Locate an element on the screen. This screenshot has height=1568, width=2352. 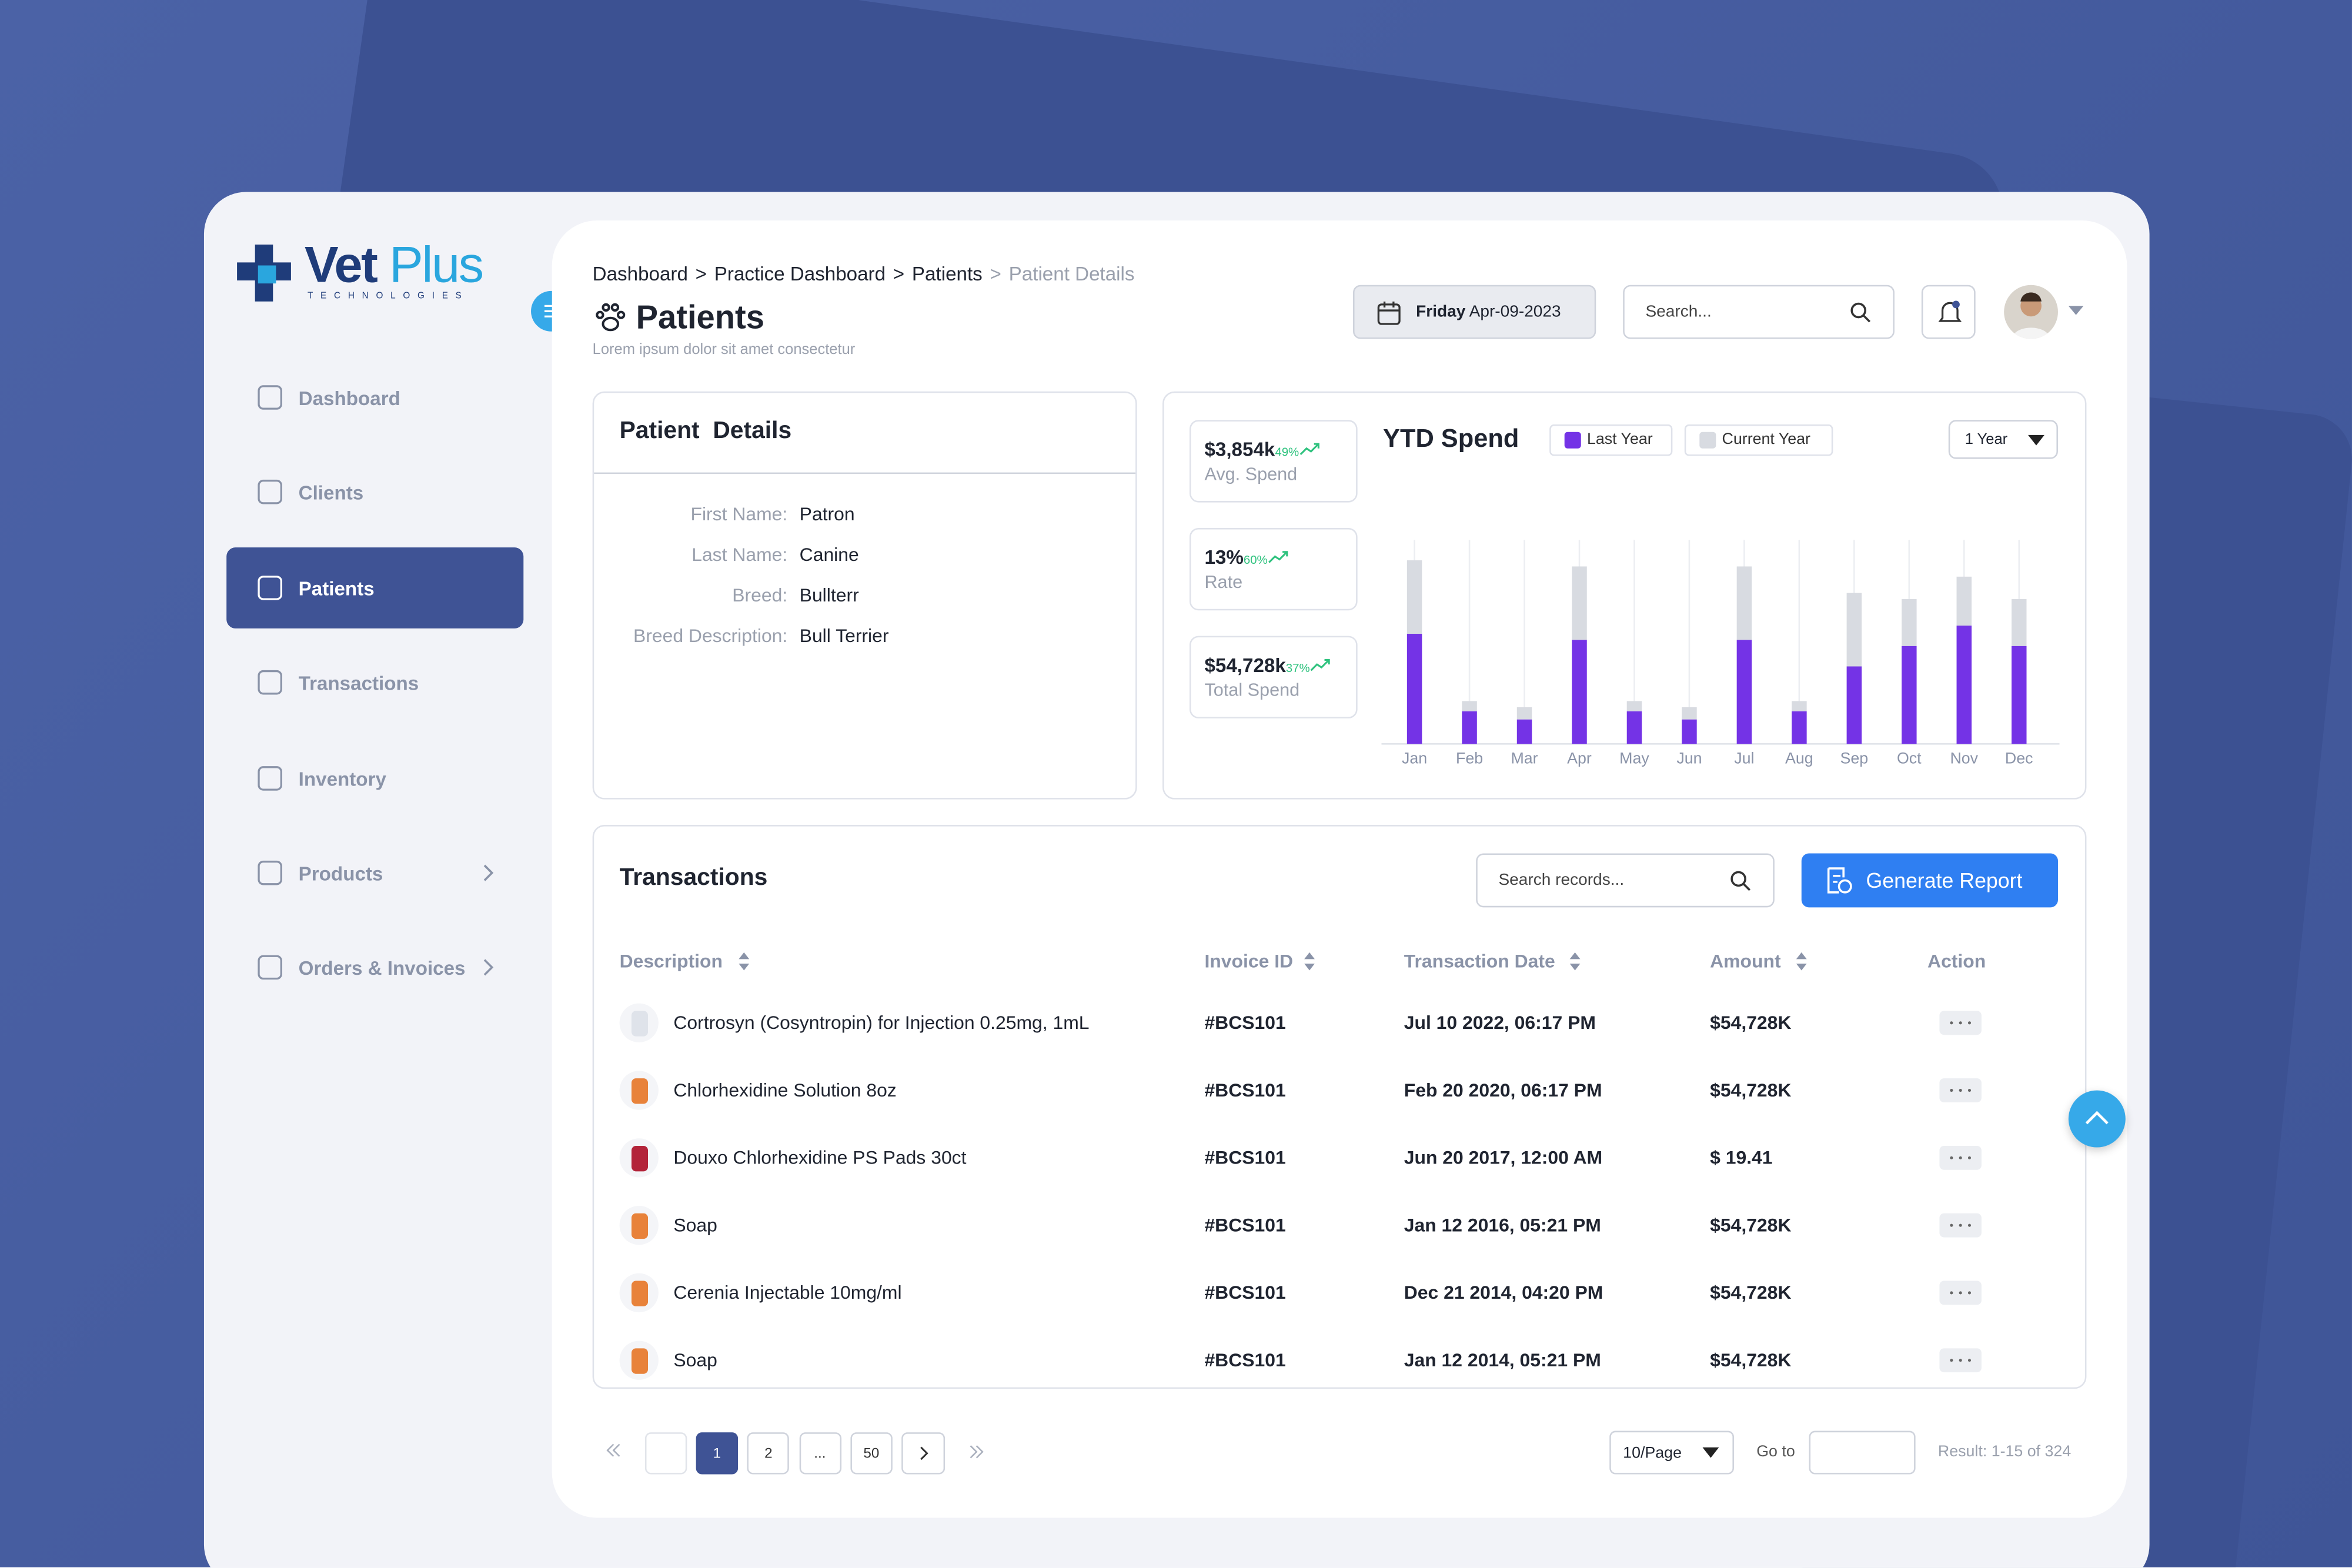
last-icon is located at coordinates (977, 1452).